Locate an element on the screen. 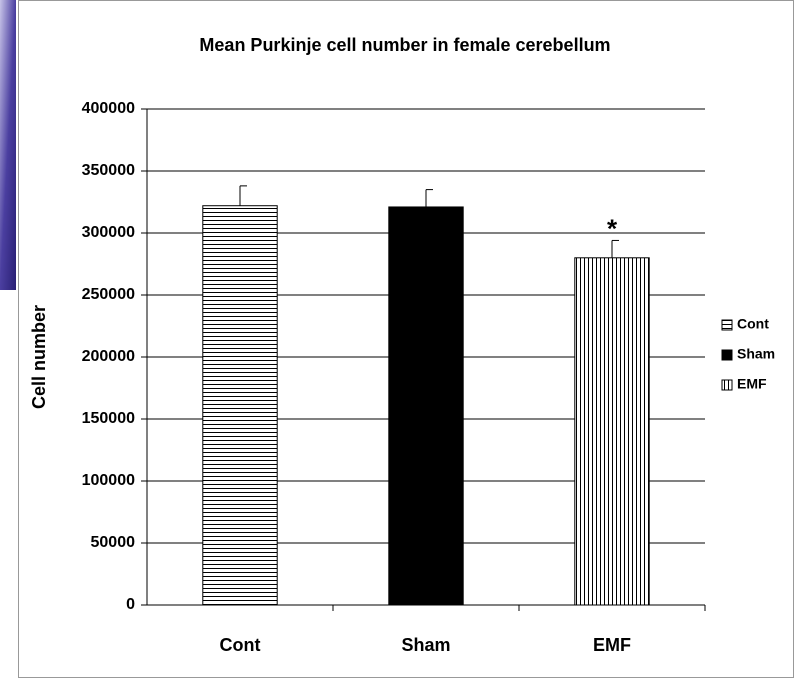  y-tick-label: 250000 is located at coordinates (108, 294).